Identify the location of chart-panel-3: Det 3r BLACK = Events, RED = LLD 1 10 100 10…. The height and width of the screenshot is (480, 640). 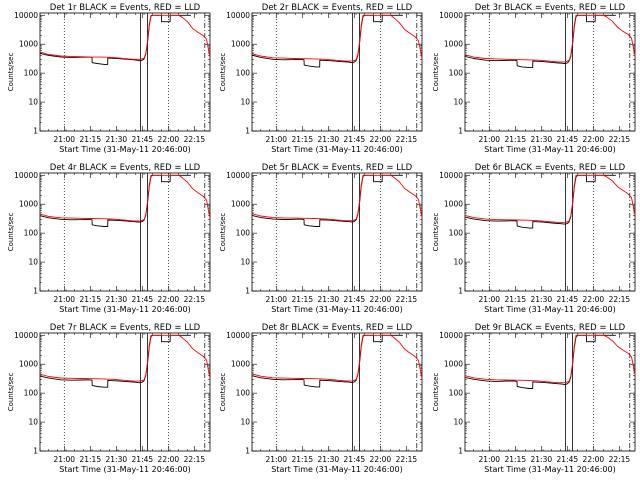
(534, 78).